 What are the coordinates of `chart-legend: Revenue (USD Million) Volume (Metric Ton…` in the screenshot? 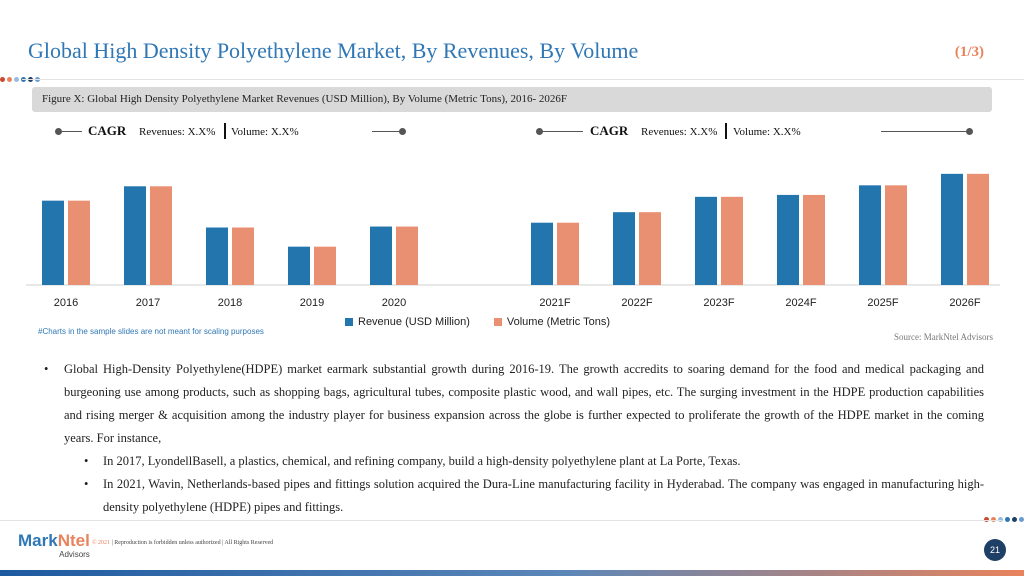 It's located at (477, 322).